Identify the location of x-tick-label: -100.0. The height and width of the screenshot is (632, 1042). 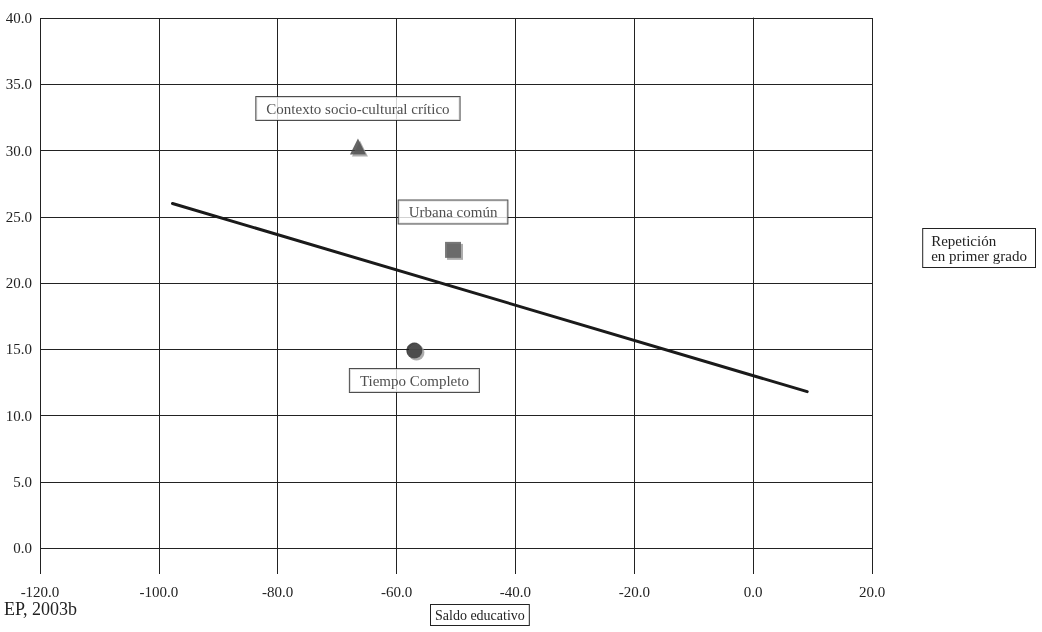
(159, 591).